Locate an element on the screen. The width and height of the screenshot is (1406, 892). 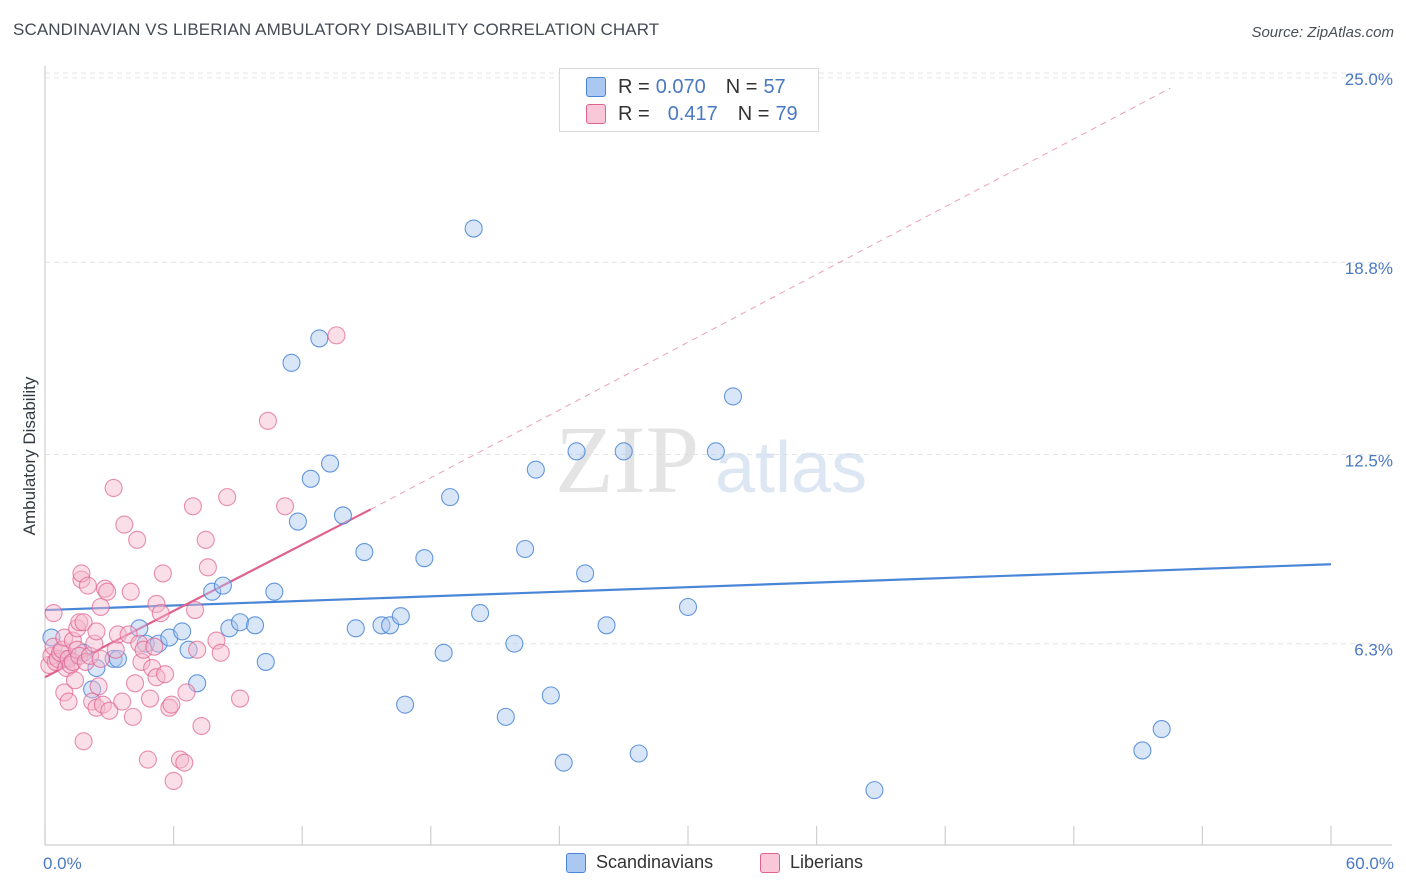
legend-r-value: 0.417 is located at coordinates (692, 113).